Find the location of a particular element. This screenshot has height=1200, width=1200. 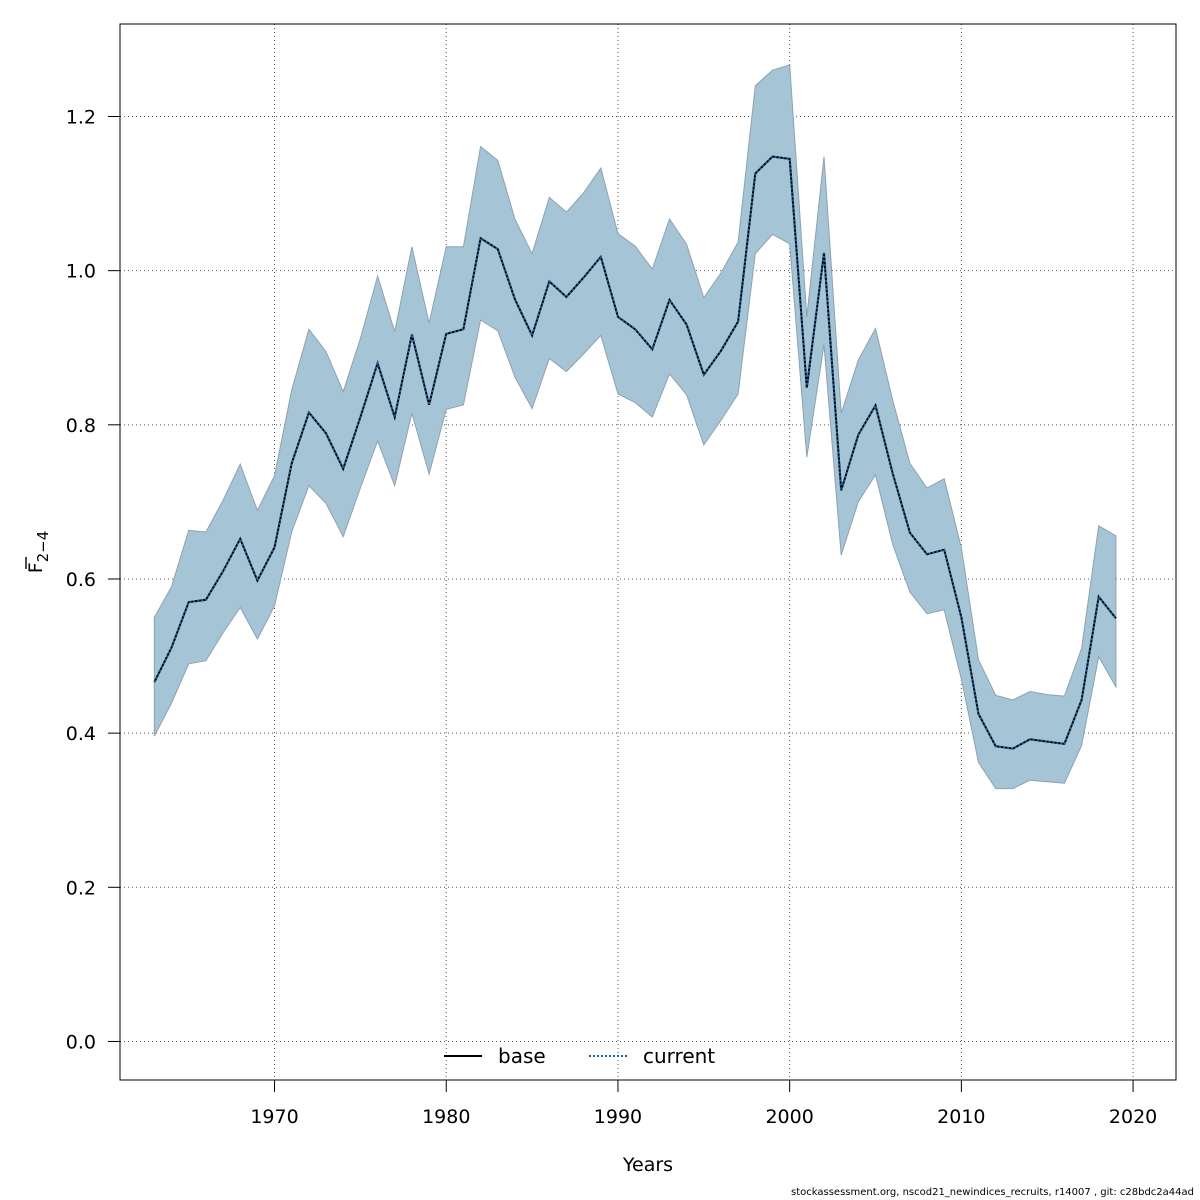

legend: base current is located at coordinates (579, 1056).